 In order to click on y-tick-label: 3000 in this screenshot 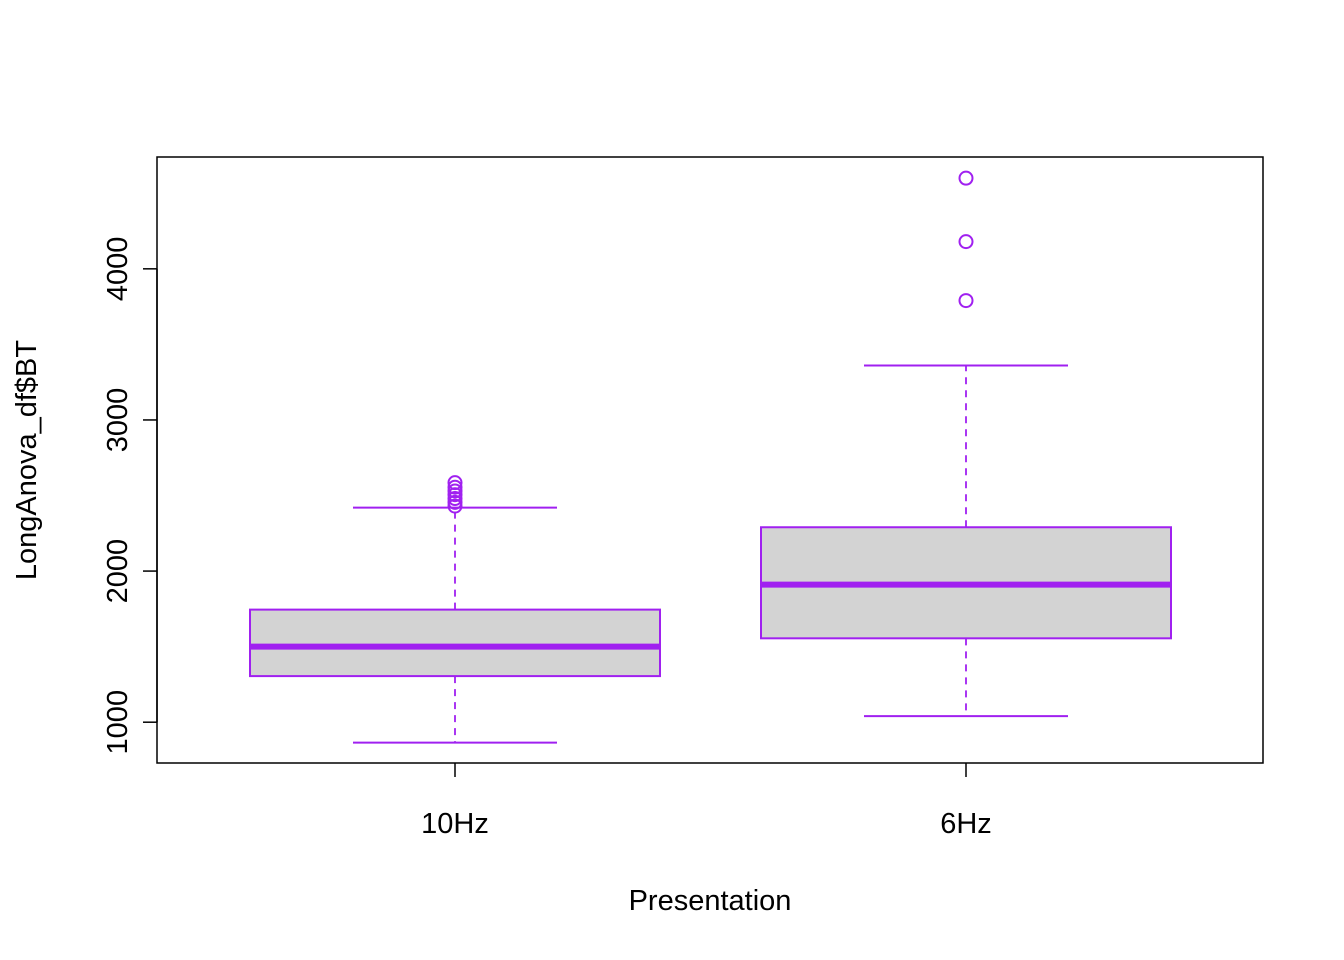, I will do `click(118, 420)`.